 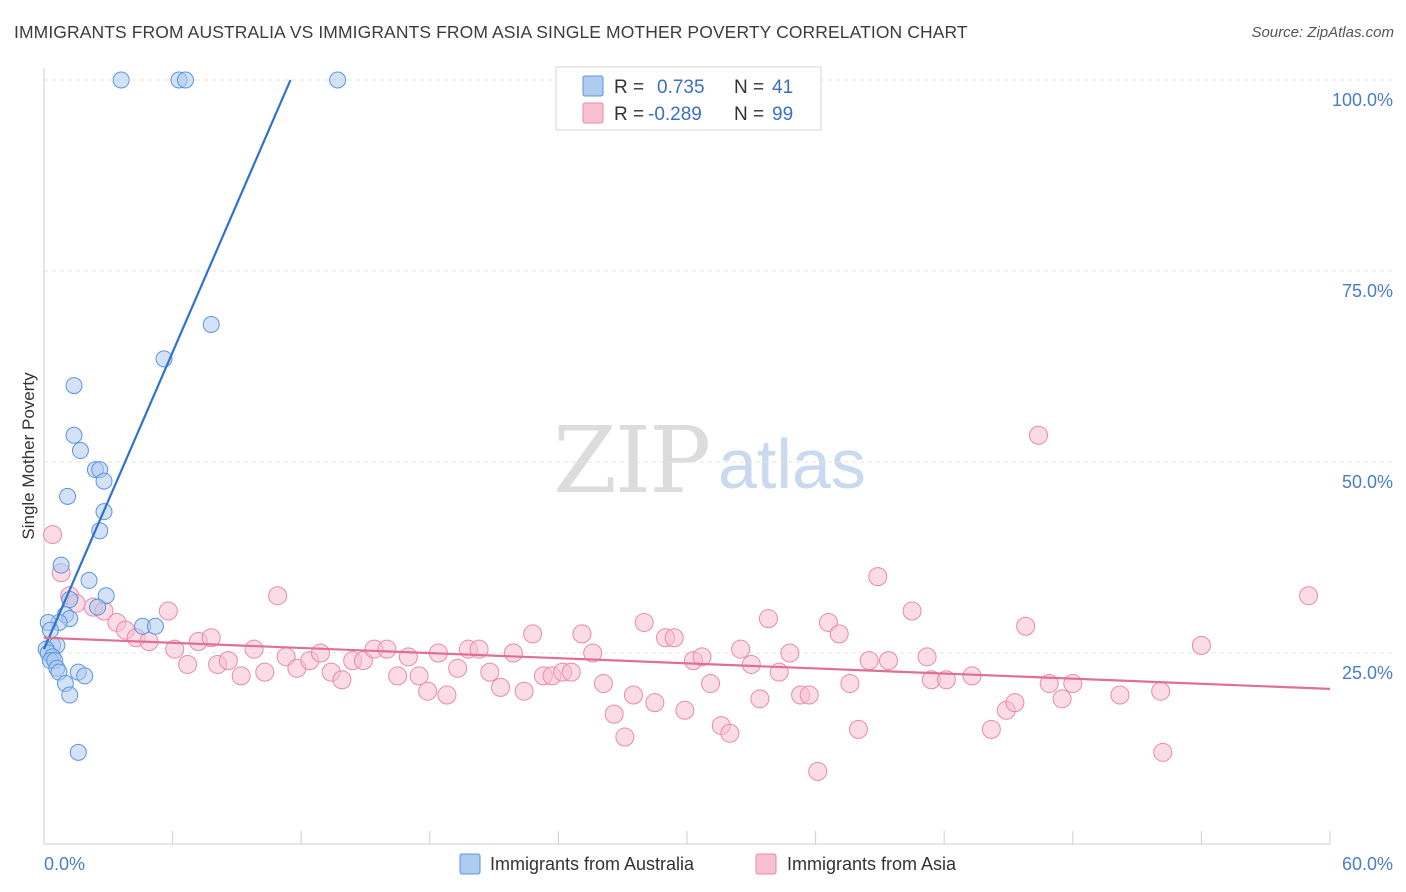 I want to click on legend-n-value-asia: 99, so click(x=782, y=114).